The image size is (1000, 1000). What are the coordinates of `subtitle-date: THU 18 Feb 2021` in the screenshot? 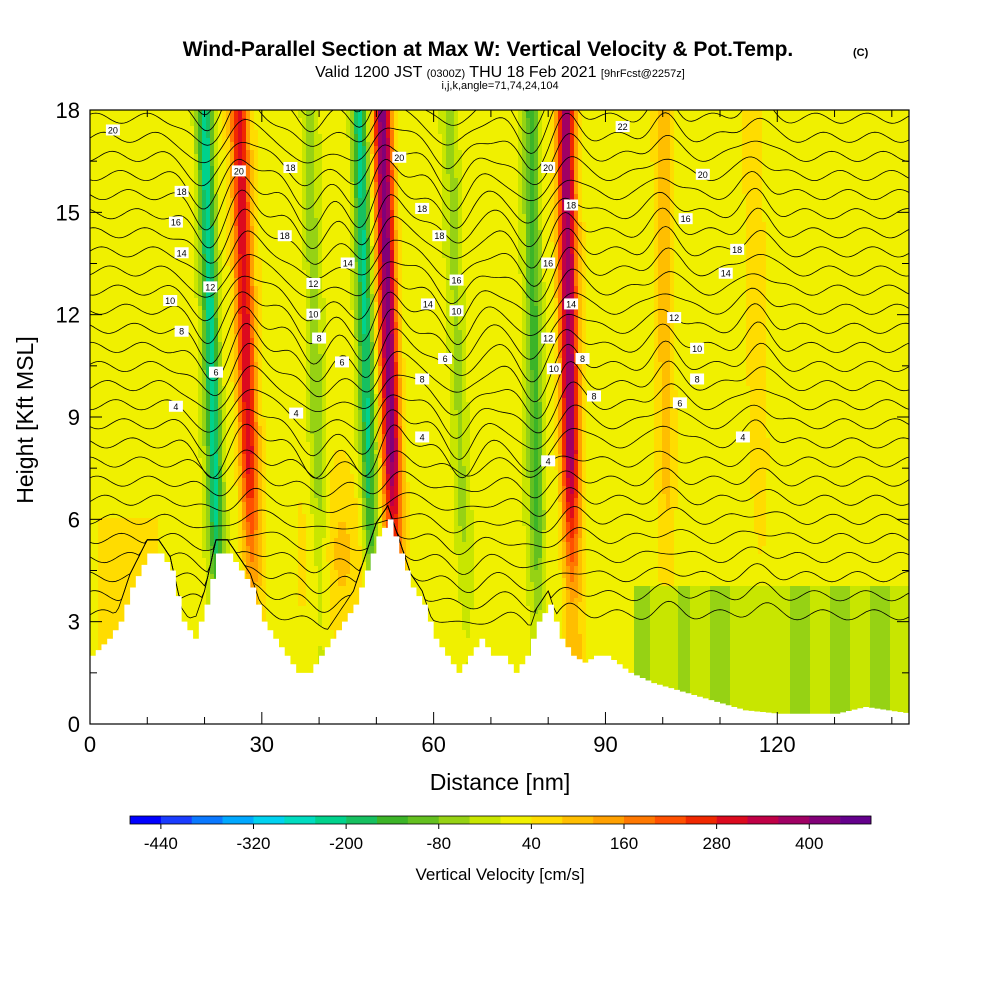 It's located at (533, 72).